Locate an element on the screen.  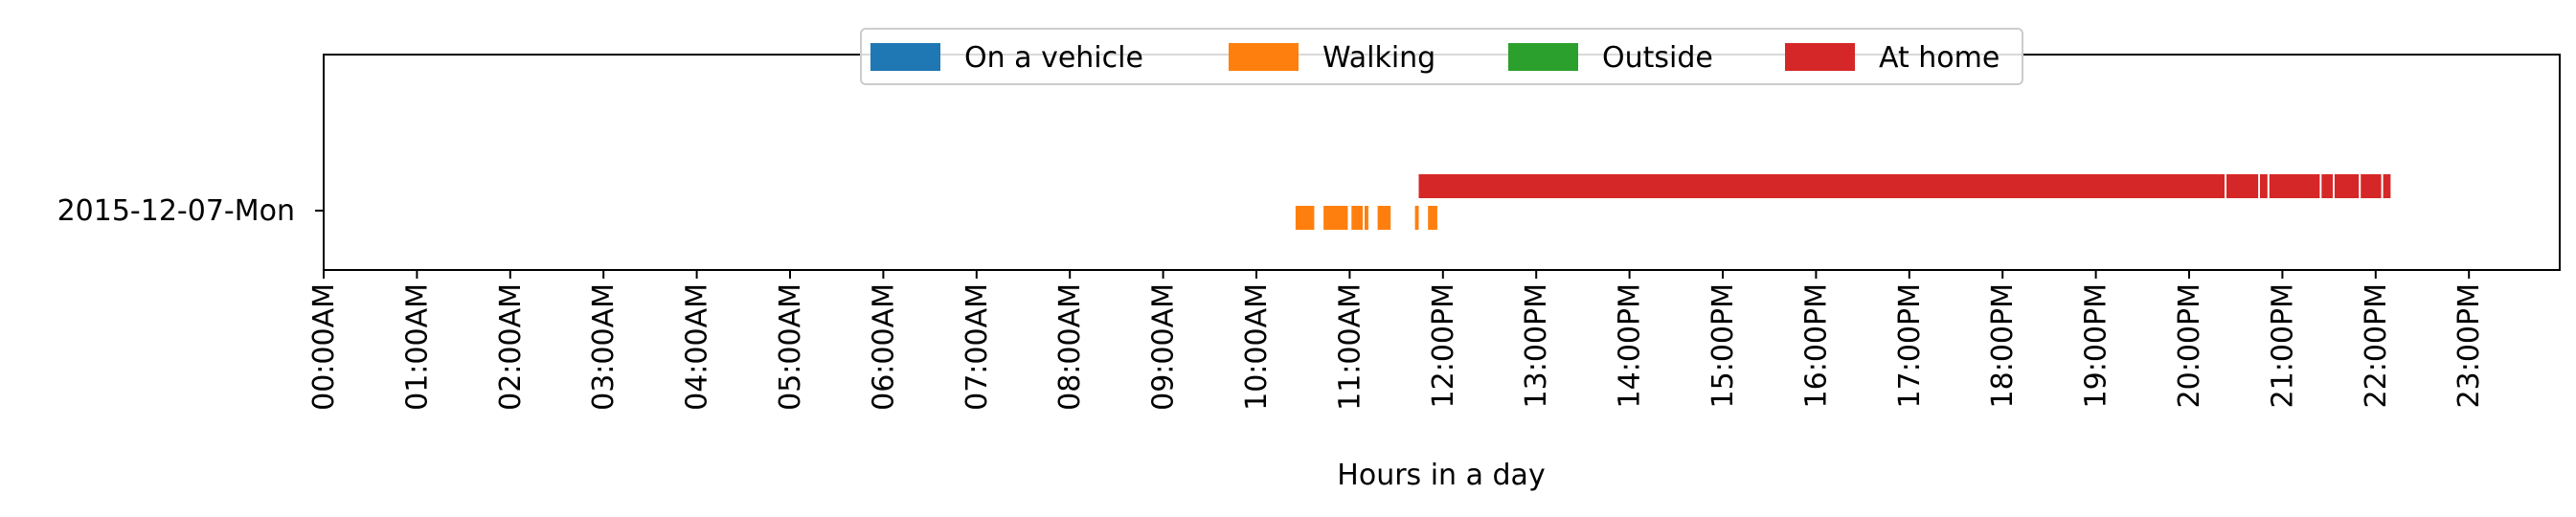
legend-label-walking: Walking is located at coordinates (1378, 58).